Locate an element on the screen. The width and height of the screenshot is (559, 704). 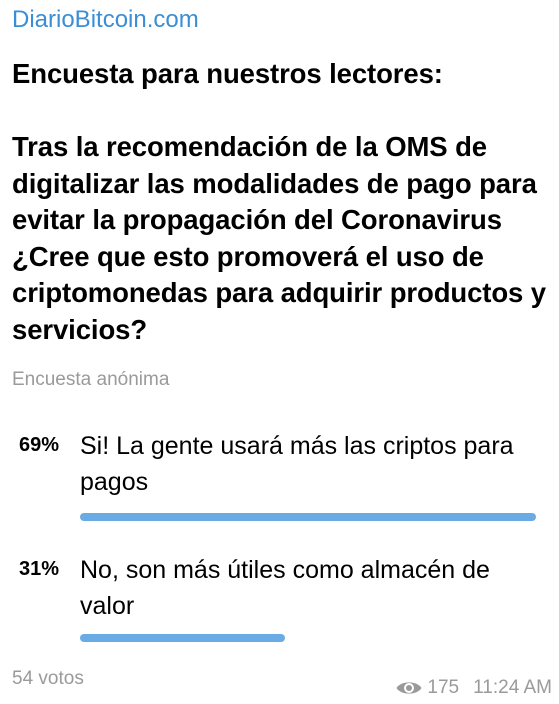
option-percent: 69% is located at coordinates (39, 445).